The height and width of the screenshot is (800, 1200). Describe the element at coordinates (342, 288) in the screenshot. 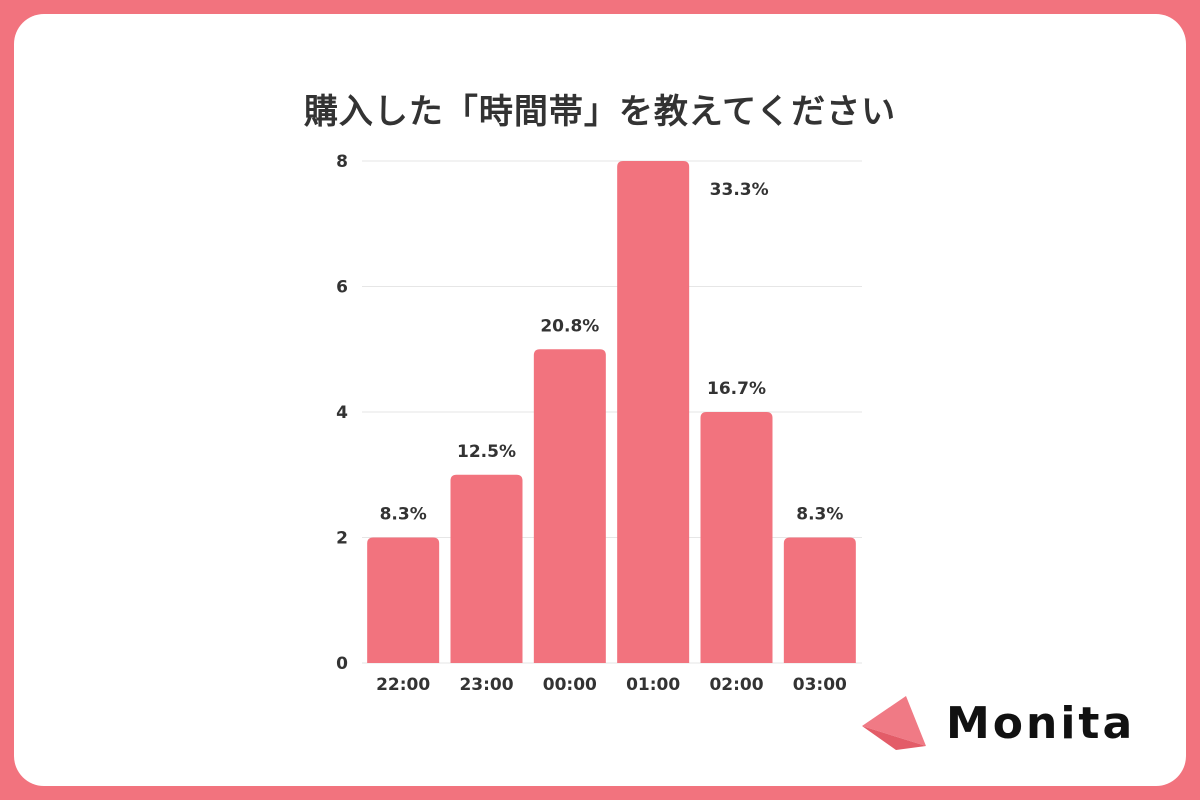

I see `y-tick-label: 6` at that location.